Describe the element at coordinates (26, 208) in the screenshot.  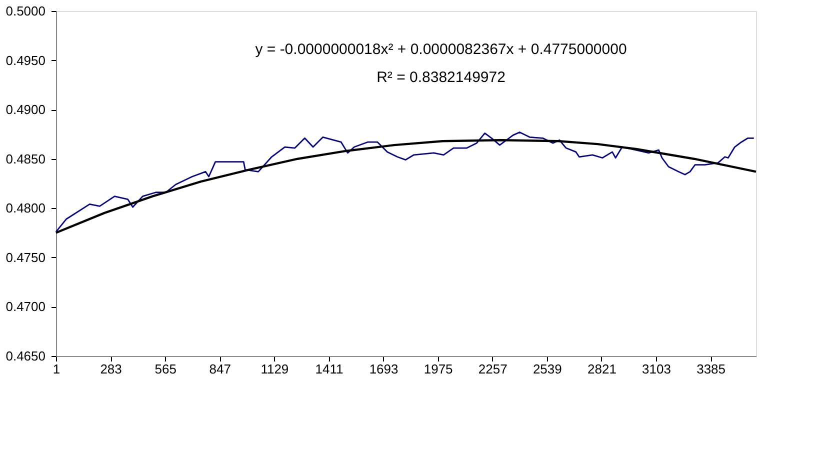
I see `y-tick-label: 0.4800` at that location.